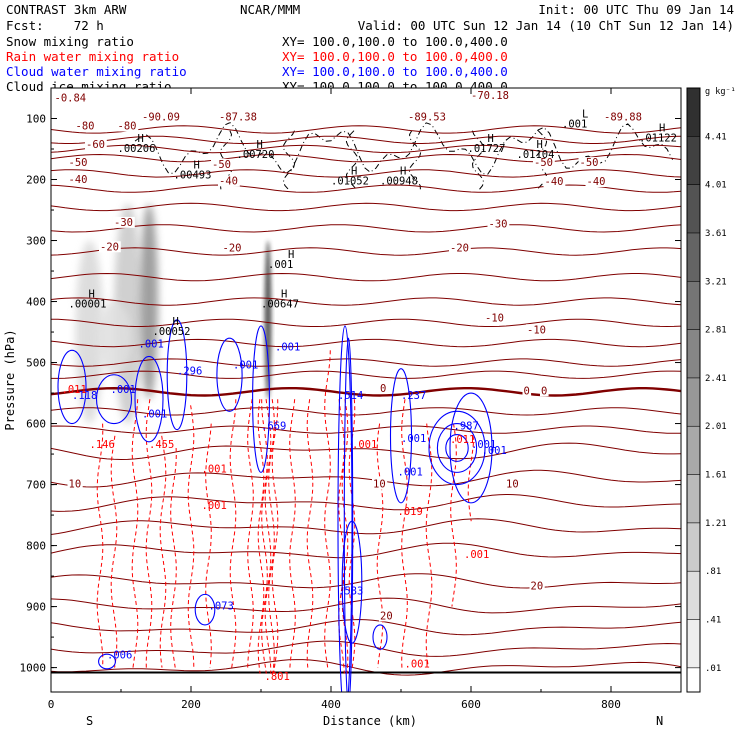 This screenshot has width=740, height=740. Describe the element at coordinates (36, 180) in the screenshot. I see `y-tick-label: 200` at that location.